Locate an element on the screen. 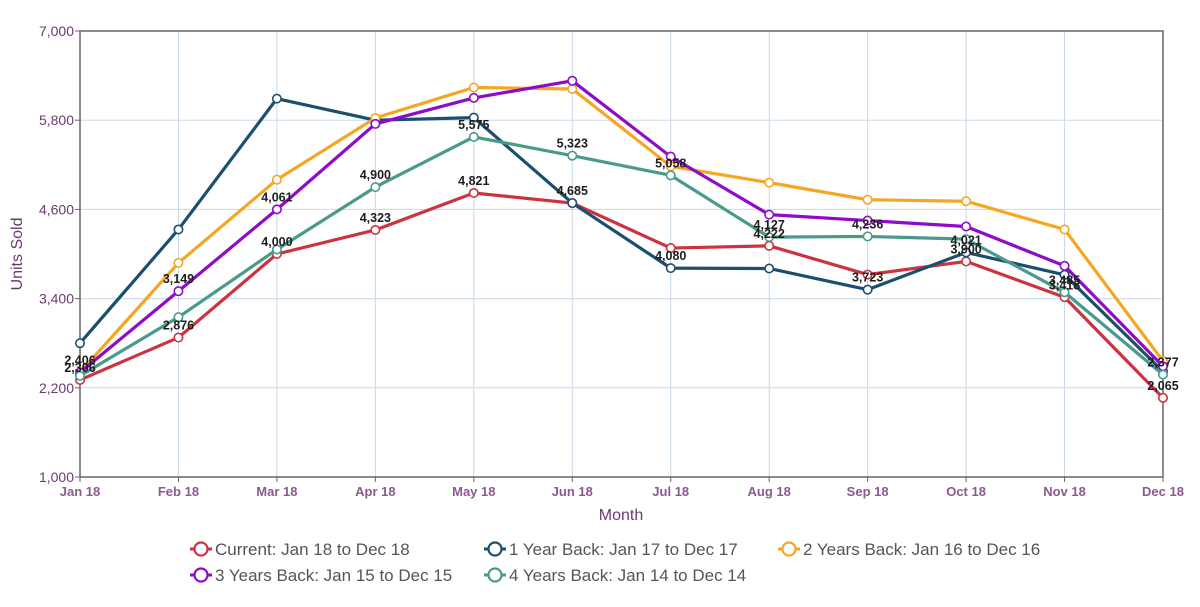 Image resolution: width=1200 pixels, height=607 pixels. legend-label: Current: Jan 18 to Dec 18 is located at coordinates (312, 549).